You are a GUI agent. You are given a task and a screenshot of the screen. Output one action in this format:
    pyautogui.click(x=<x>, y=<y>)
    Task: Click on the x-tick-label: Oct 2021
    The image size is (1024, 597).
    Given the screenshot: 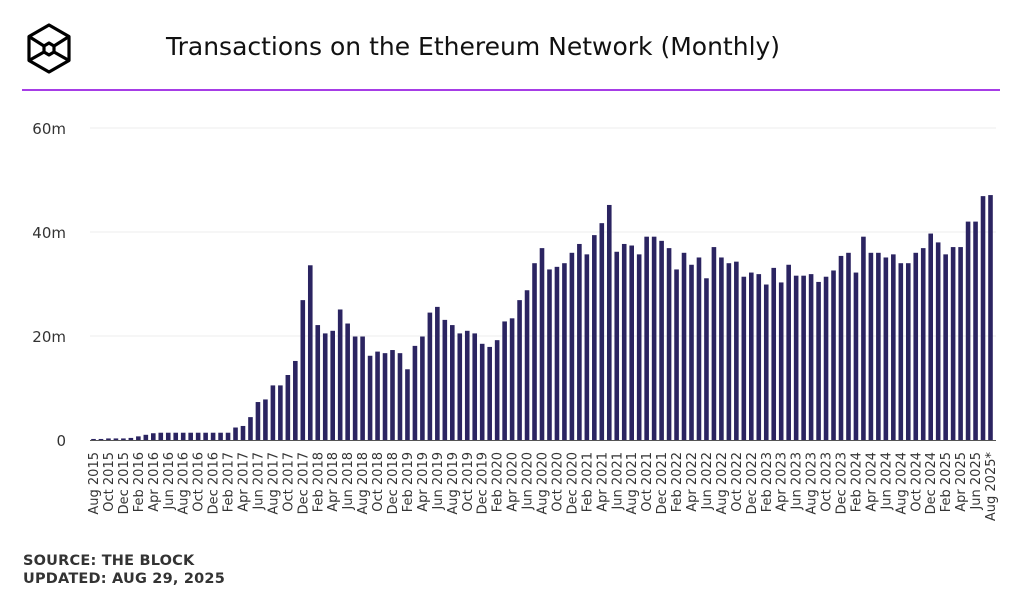 What is the action you would take?
    pyautogui.click(x=647, y=482)
    